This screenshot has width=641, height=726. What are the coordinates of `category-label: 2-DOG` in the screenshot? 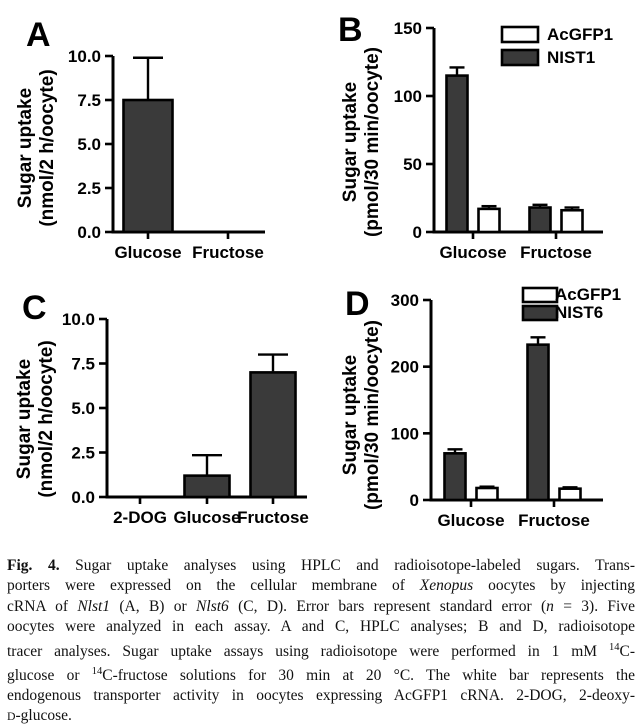 It's located at (140, 517).